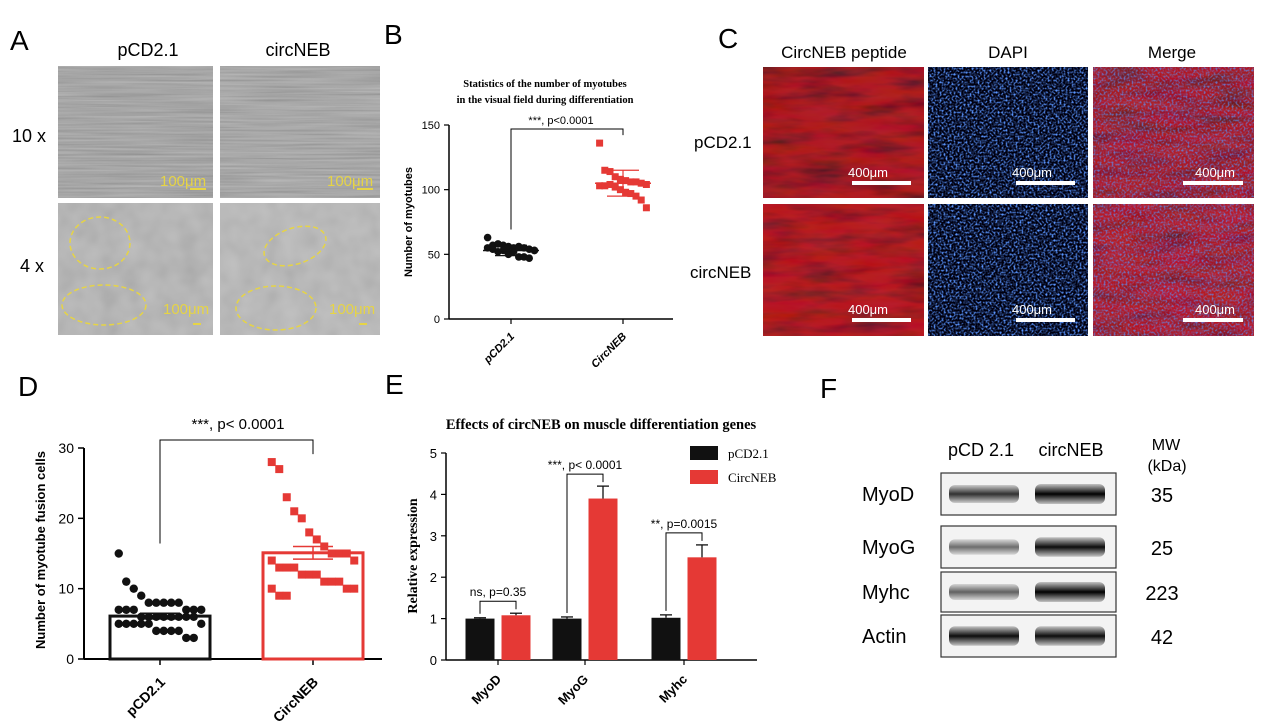 The height and width of the screenshot is (728, 1268). Describe the element at coordinates (984, 592) in the screenshot. I see `blot-band-myhc-pcd` at that location.